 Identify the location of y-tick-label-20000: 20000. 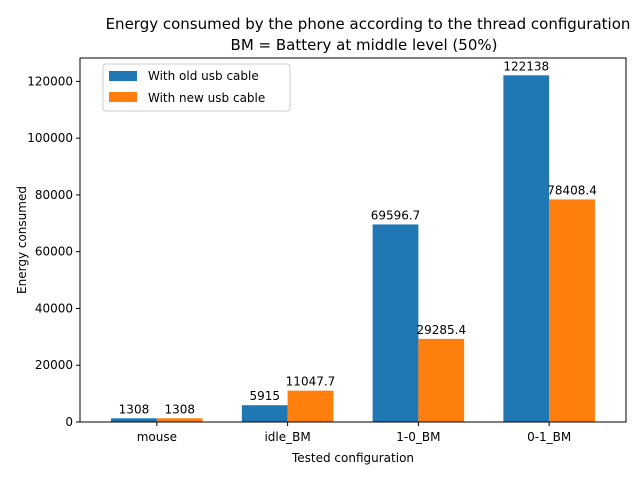
(54, 365).